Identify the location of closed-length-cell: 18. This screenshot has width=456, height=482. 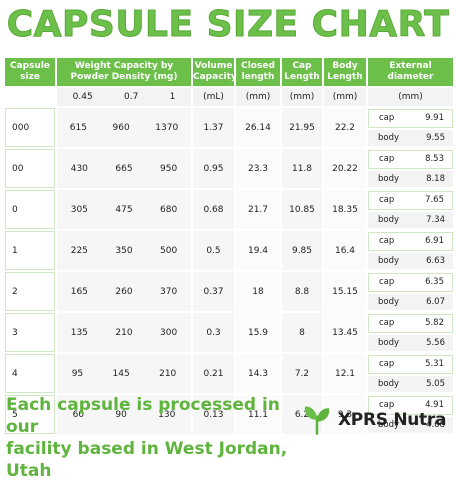
(258, 291).